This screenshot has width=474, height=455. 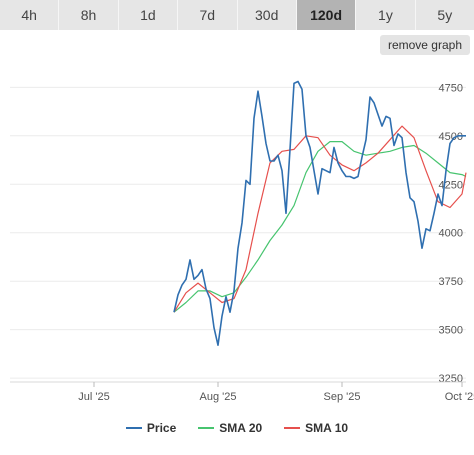 What do you see at coordinates (326, 15) in the screenshot?
I see `tab-120d: 120d` at bounding box center [326, 15].